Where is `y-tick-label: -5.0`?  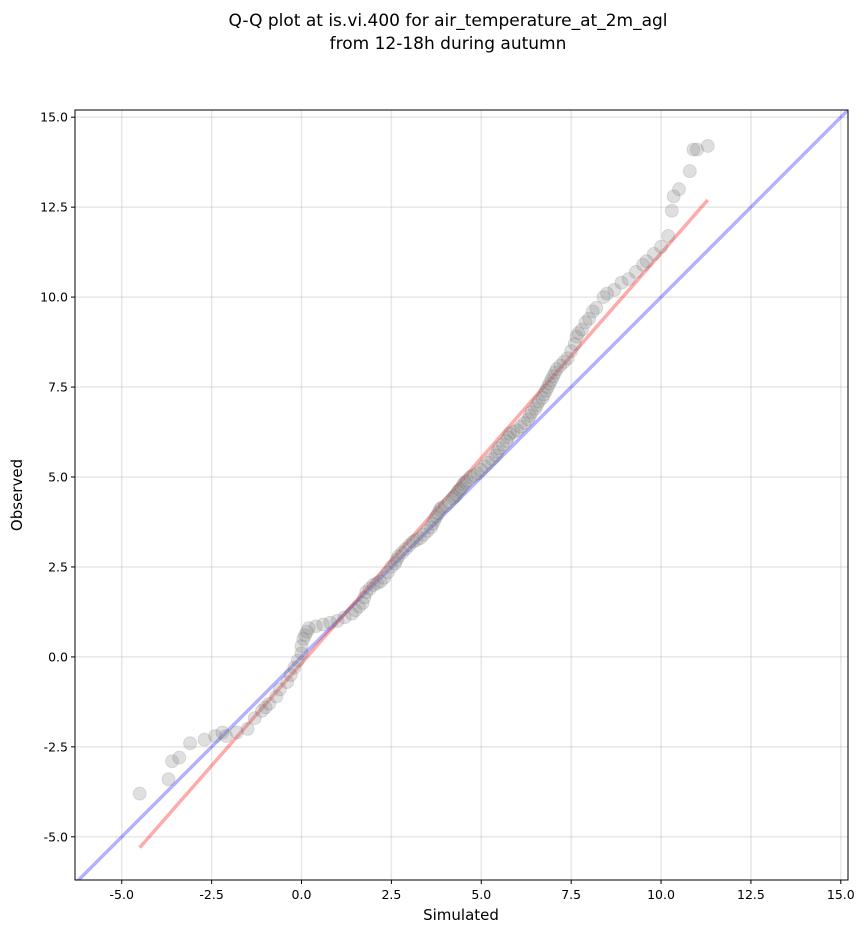 y-tick-label: -5.0 is located at coordinates (56, 836).